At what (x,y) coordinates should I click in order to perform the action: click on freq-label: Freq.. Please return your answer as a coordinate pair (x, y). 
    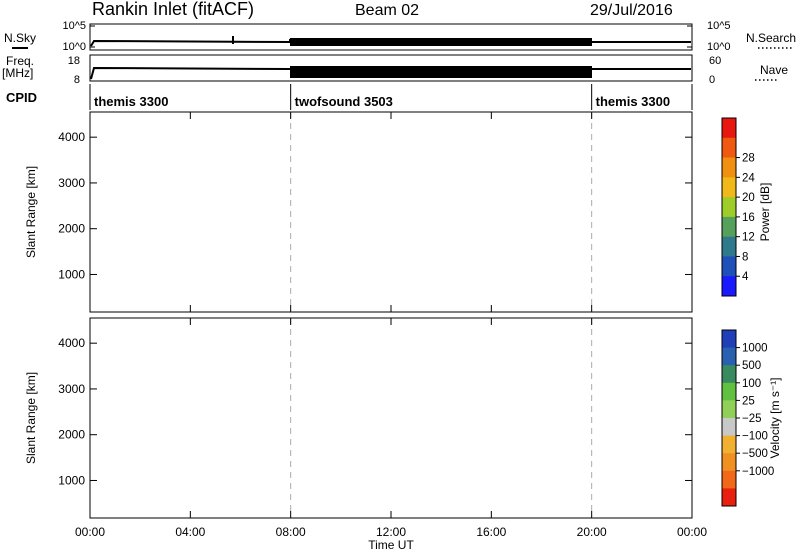
    Looking at the image, I should click on (20, 61).